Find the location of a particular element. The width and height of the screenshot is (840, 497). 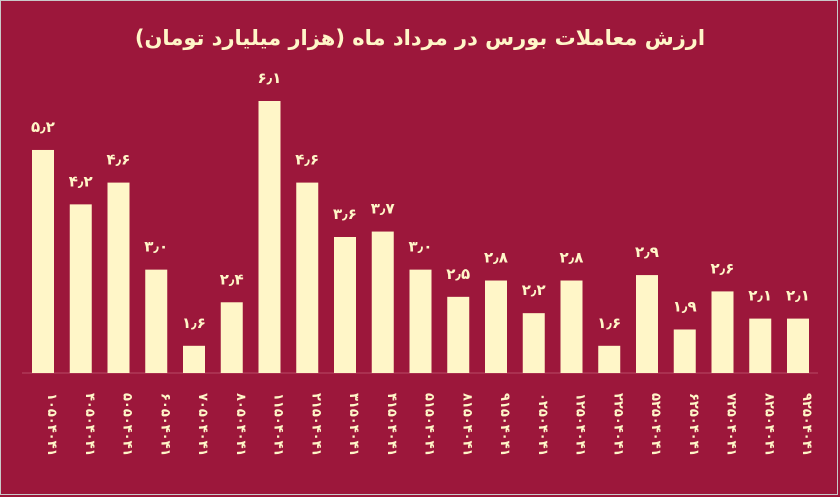

x-tick-label: ۷۰۵۰۴۰۴۱ is located at coordinates (202, 424).